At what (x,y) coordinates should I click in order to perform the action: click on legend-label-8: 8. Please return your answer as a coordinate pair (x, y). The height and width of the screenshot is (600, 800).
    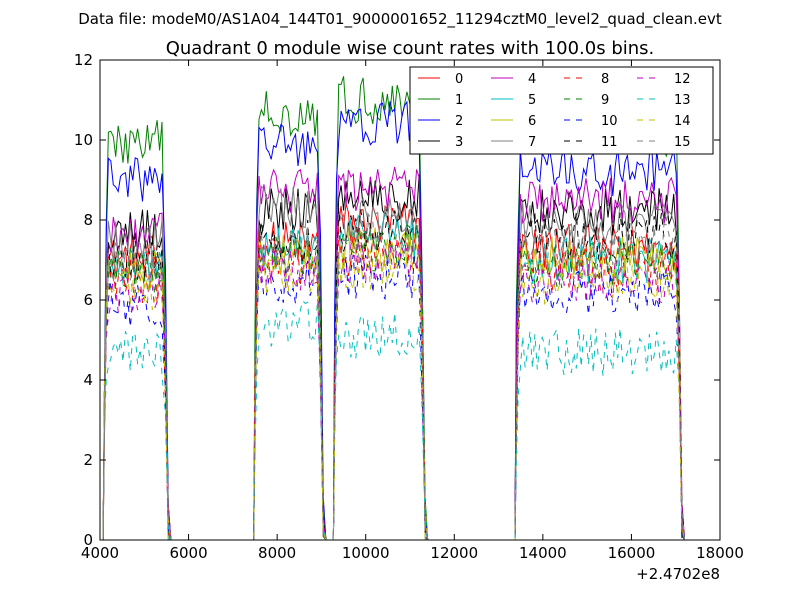
    Looking at the image, I should click on (605, 79).